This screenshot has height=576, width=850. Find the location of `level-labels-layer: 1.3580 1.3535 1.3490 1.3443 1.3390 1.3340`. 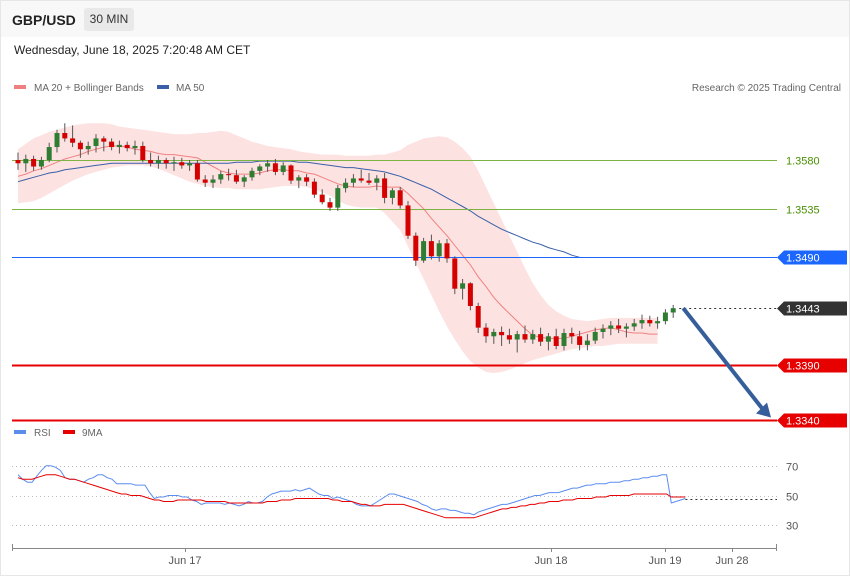

level-labels-layer: 1.3580 1.3535 1.3490 1.3443 1.3390 1.3340 is located at coordinates (812, 292).